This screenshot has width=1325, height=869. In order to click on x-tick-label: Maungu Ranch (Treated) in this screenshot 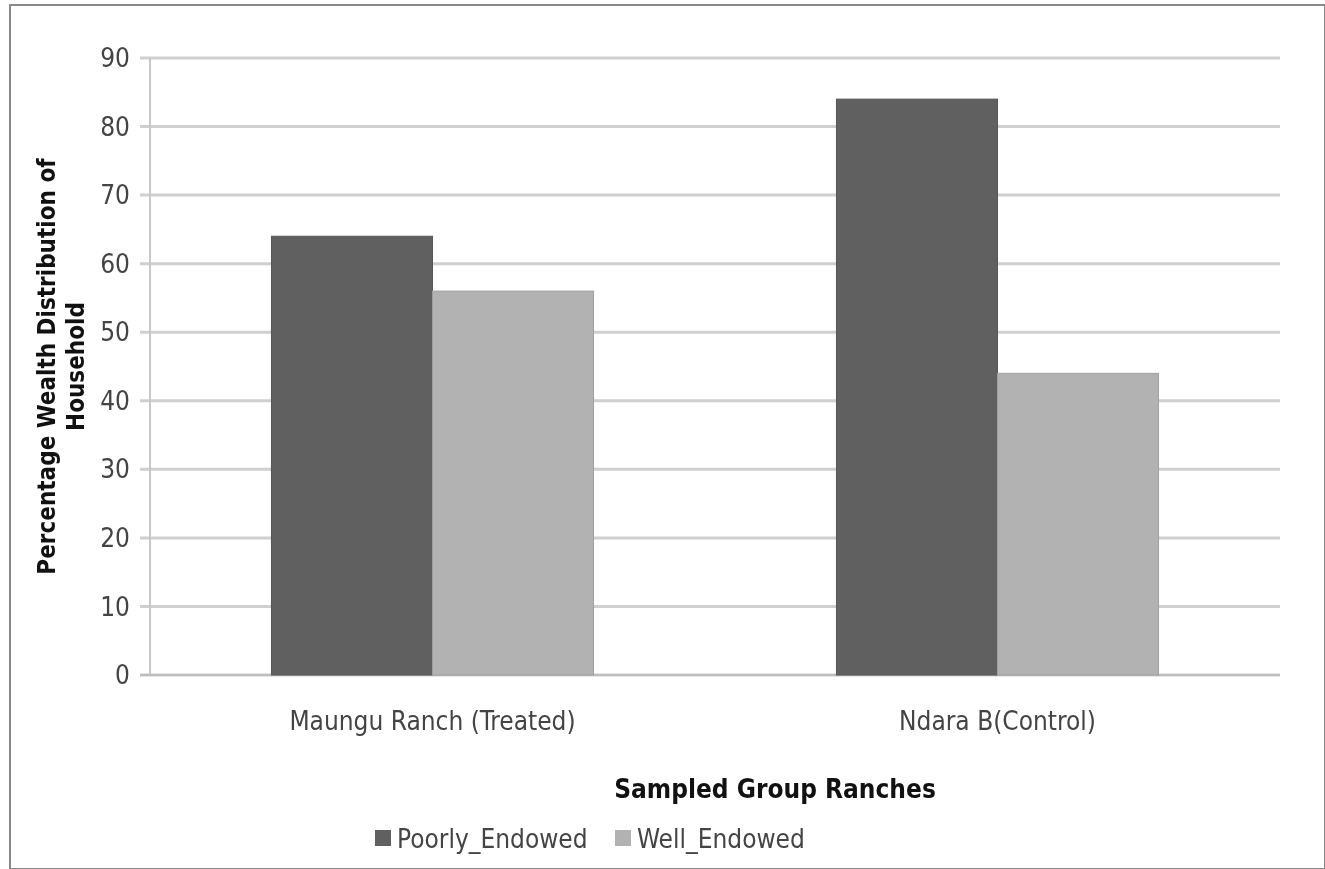, I will do `click(432, 721)`.